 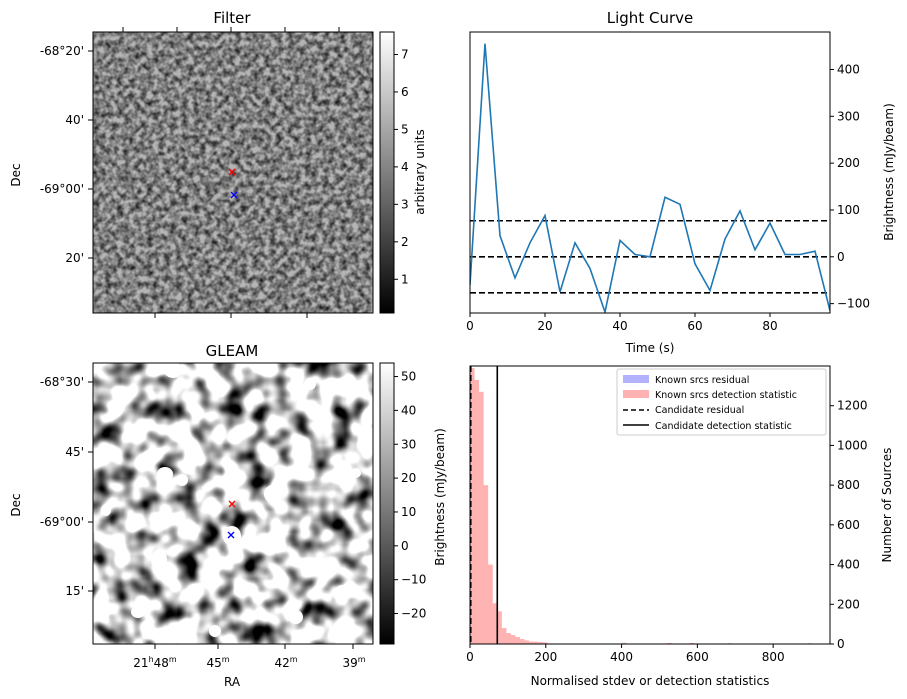 I want to click on gleam-xtick-label: 45m, so click(x=217, y=662).